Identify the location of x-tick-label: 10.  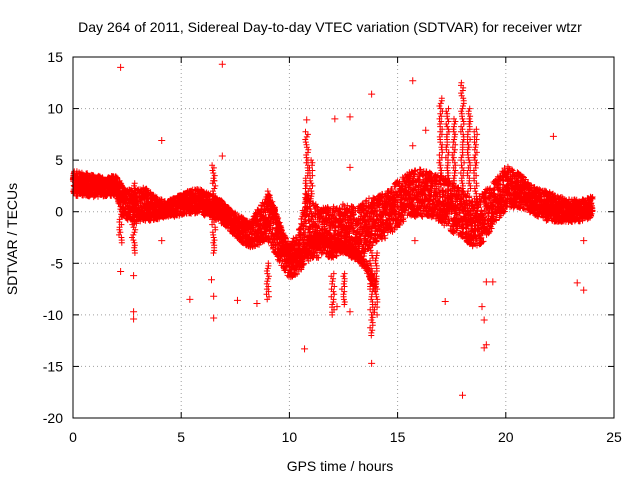
(290, 437).